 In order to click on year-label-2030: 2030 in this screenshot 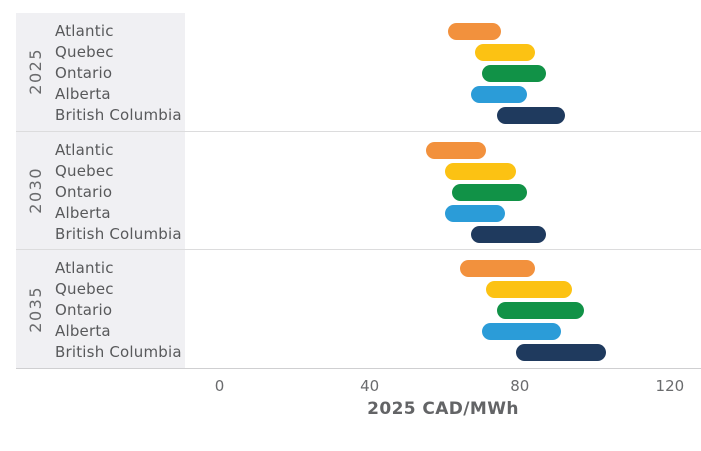, I will do `click(35, 190)`.